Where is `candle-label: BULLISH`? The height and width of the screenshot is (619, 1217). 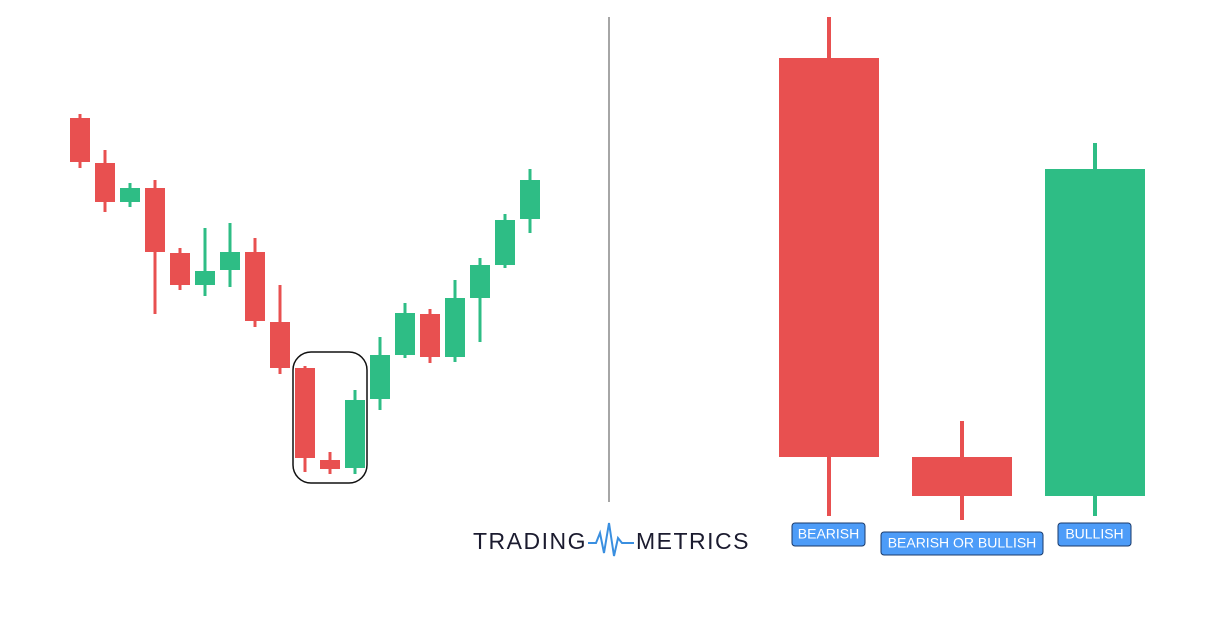
candle-label: BULLISH is located at coordinates (1094, 534).